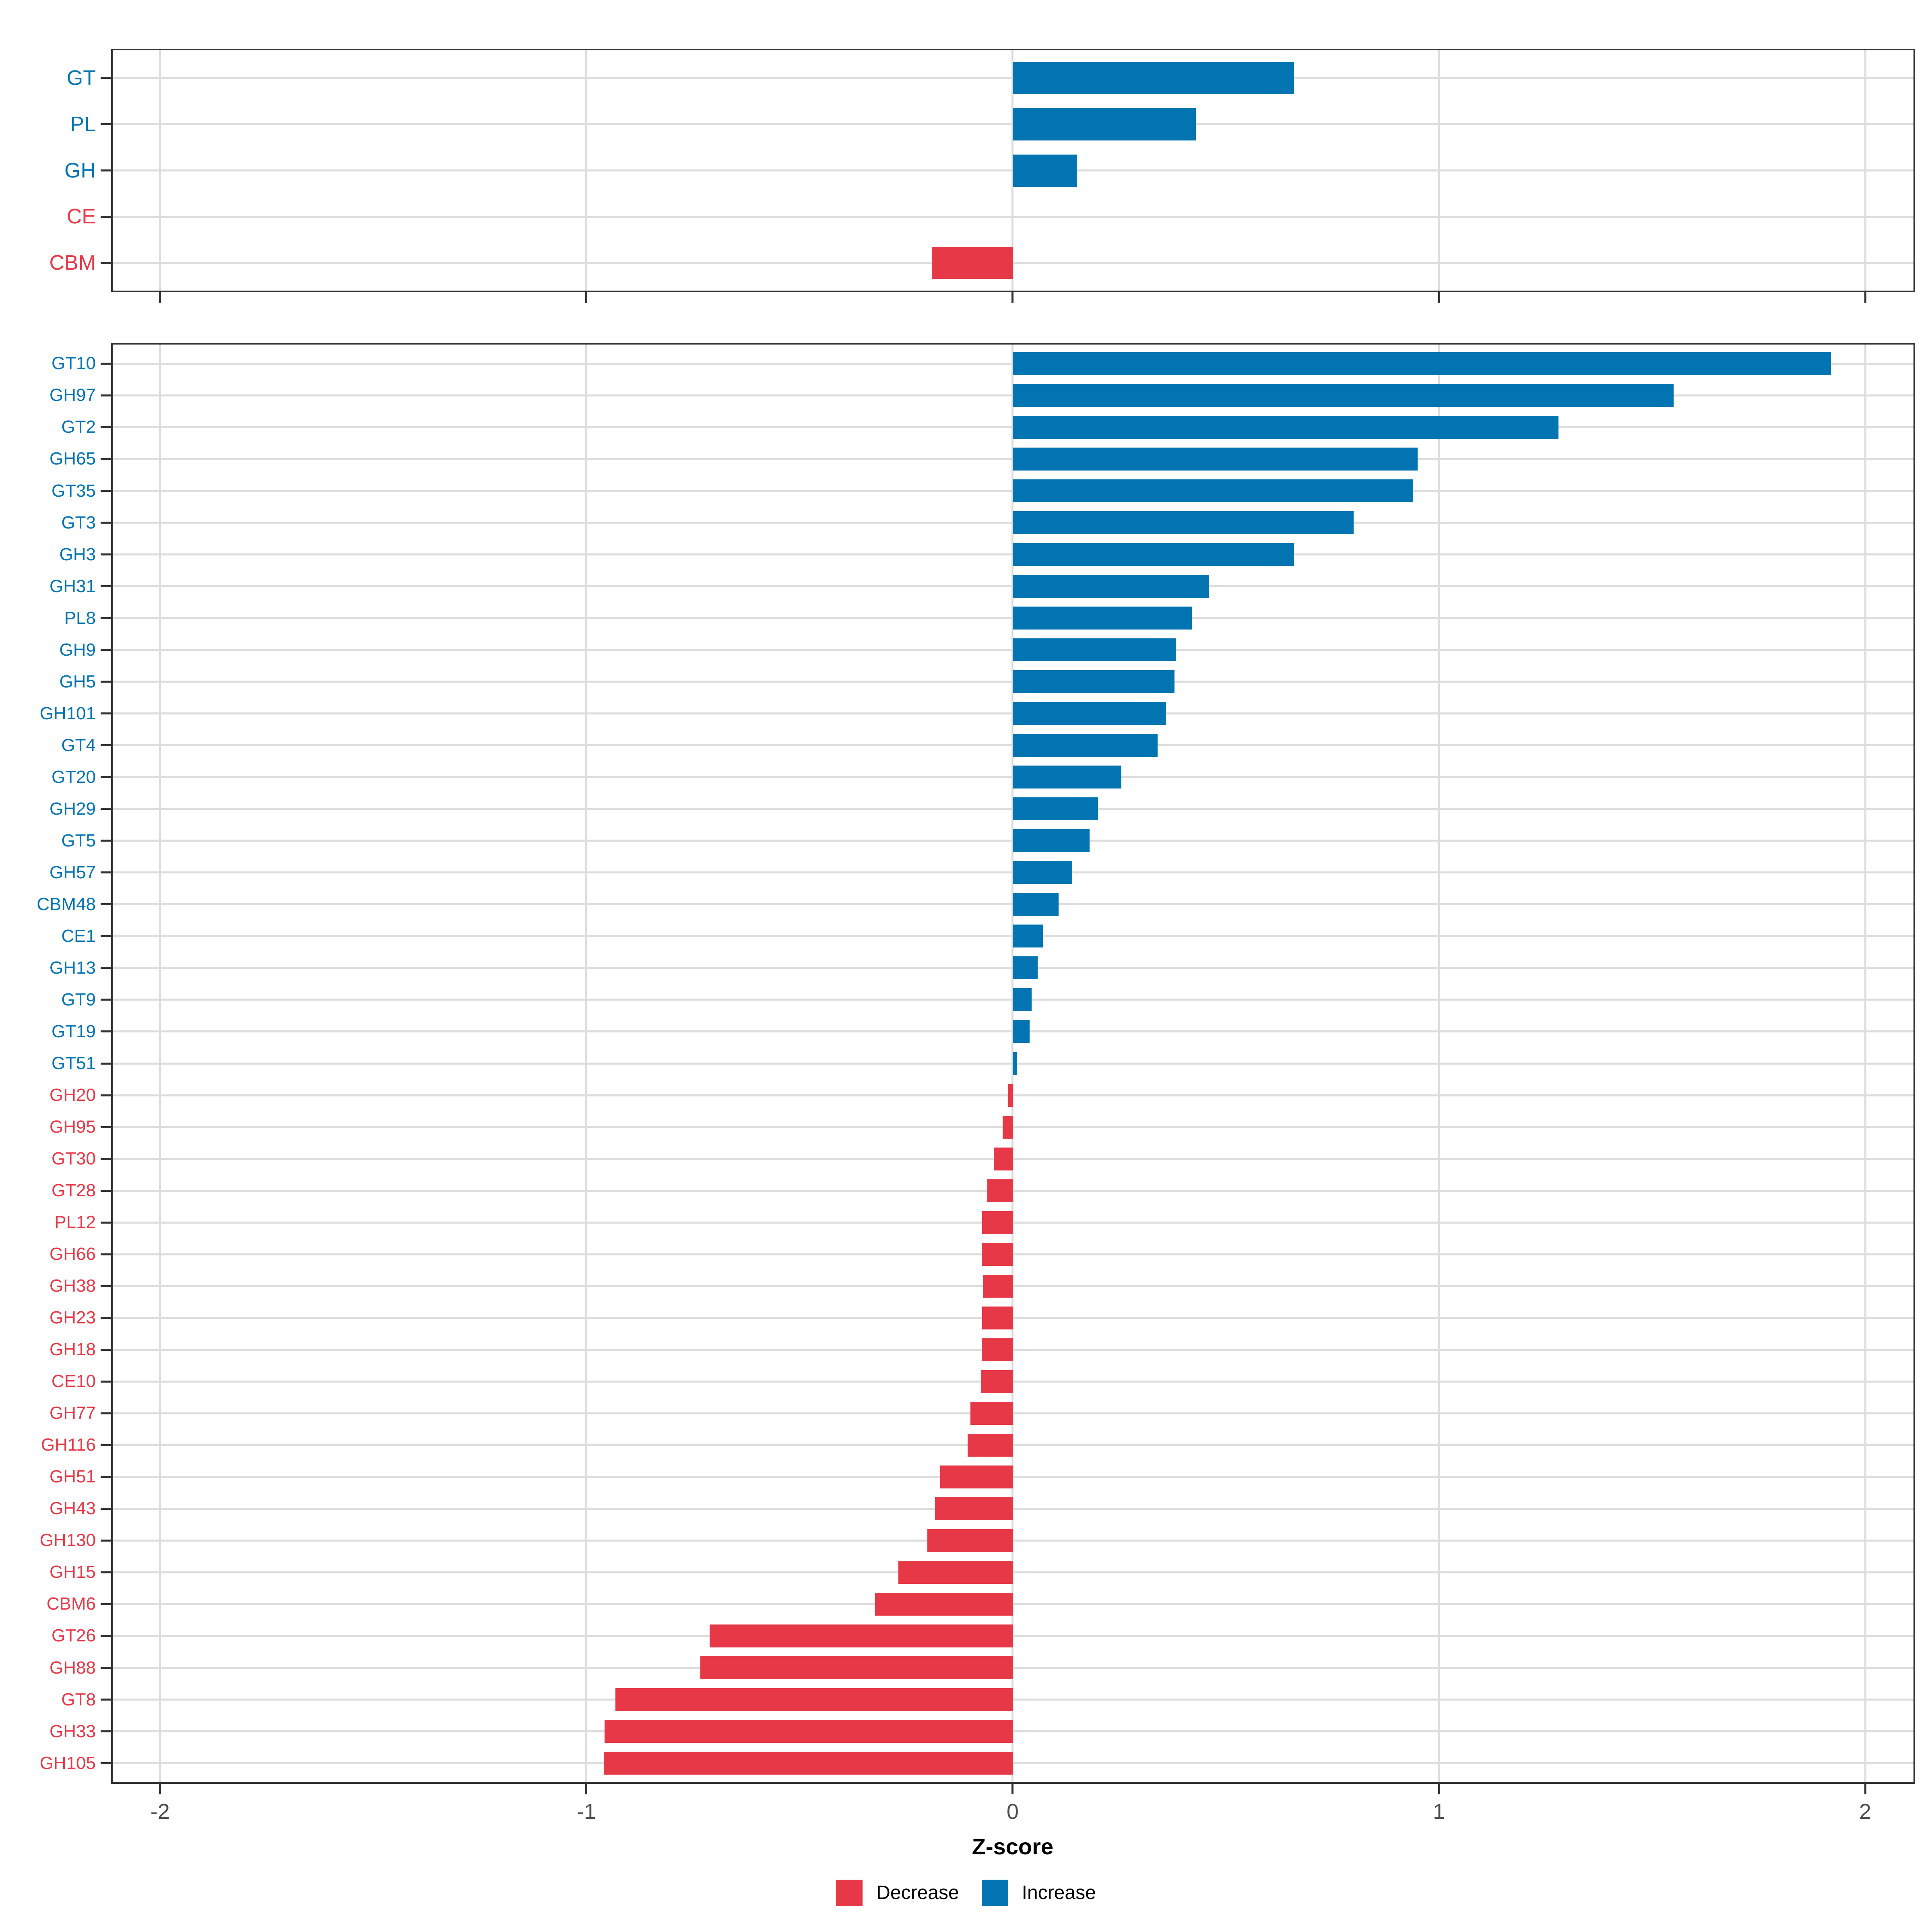 The image size is (1932, 1932). What do you see at coordinates (78, 936) in the screenshot?
I see `row-label-CE1: CE1` at bounding box center [78, 936].